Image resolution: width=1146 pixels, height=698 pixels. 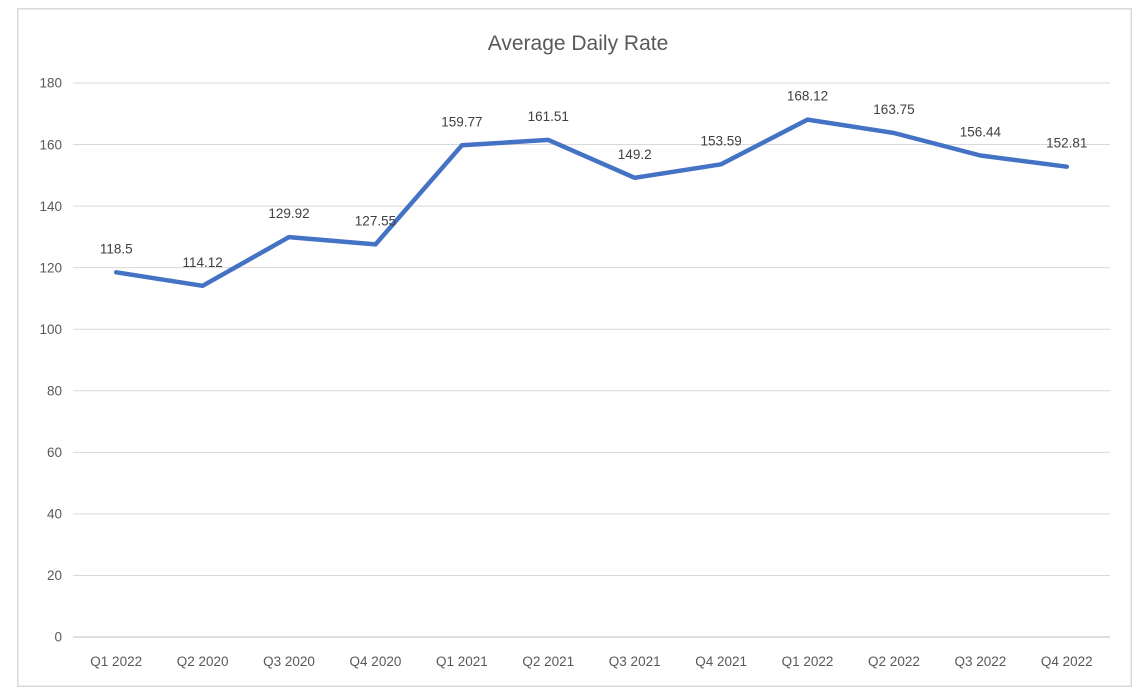 What do you see at coordinates (289, 661) in the screenshot?
I see `x-tick-label: Q3 2020` at bounding box center [289, 661].